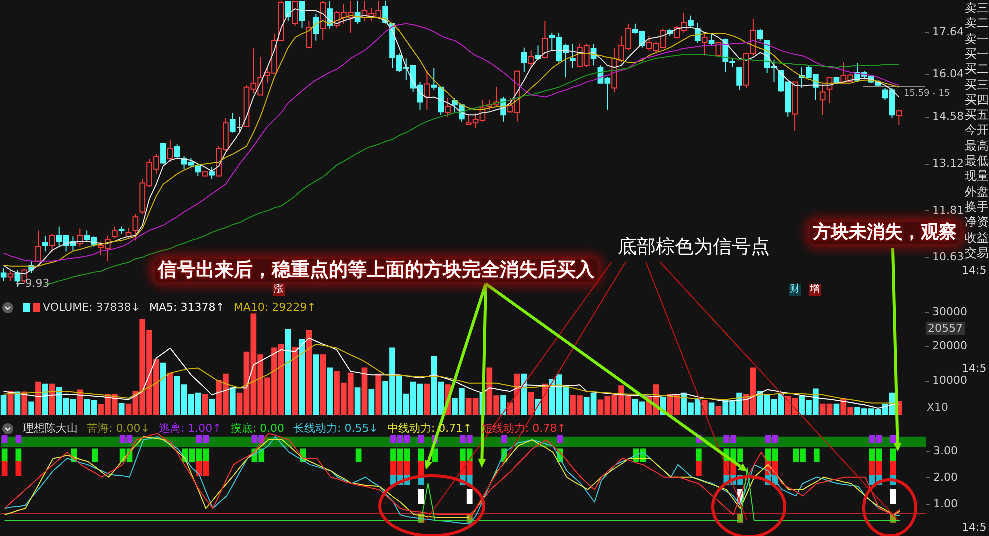  What do you see at coordinates (948, 210) in the screenshot?
I see `y-tick-label: 11.81` at bounding box center [948, 210].